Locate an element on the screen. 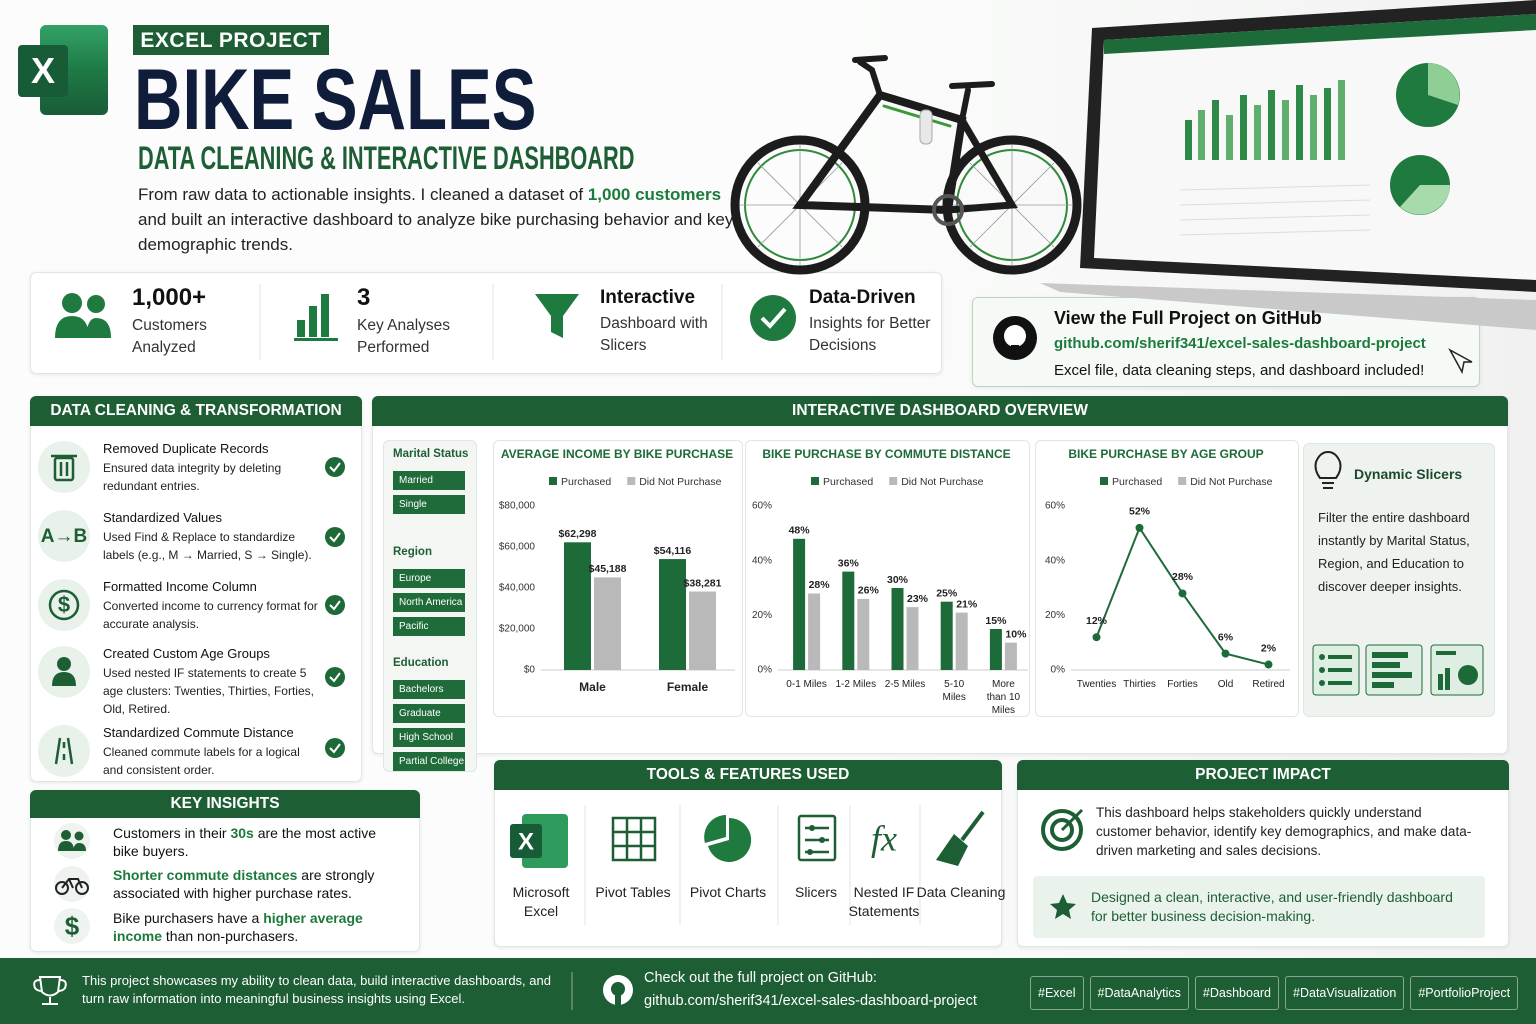  subtitle: DATA CLEANING & INTERACTIVE DASHBOARD is located at coordinates (386, 158).